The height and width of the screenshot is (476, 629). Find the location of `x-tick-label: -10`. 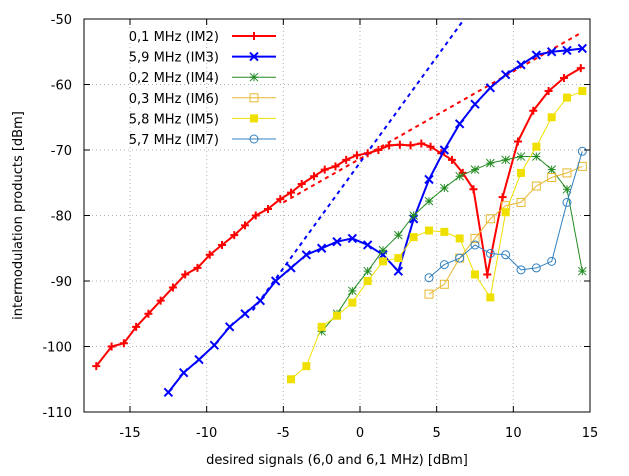

x-tick-label: -10 is located at coordinates (206, 433).